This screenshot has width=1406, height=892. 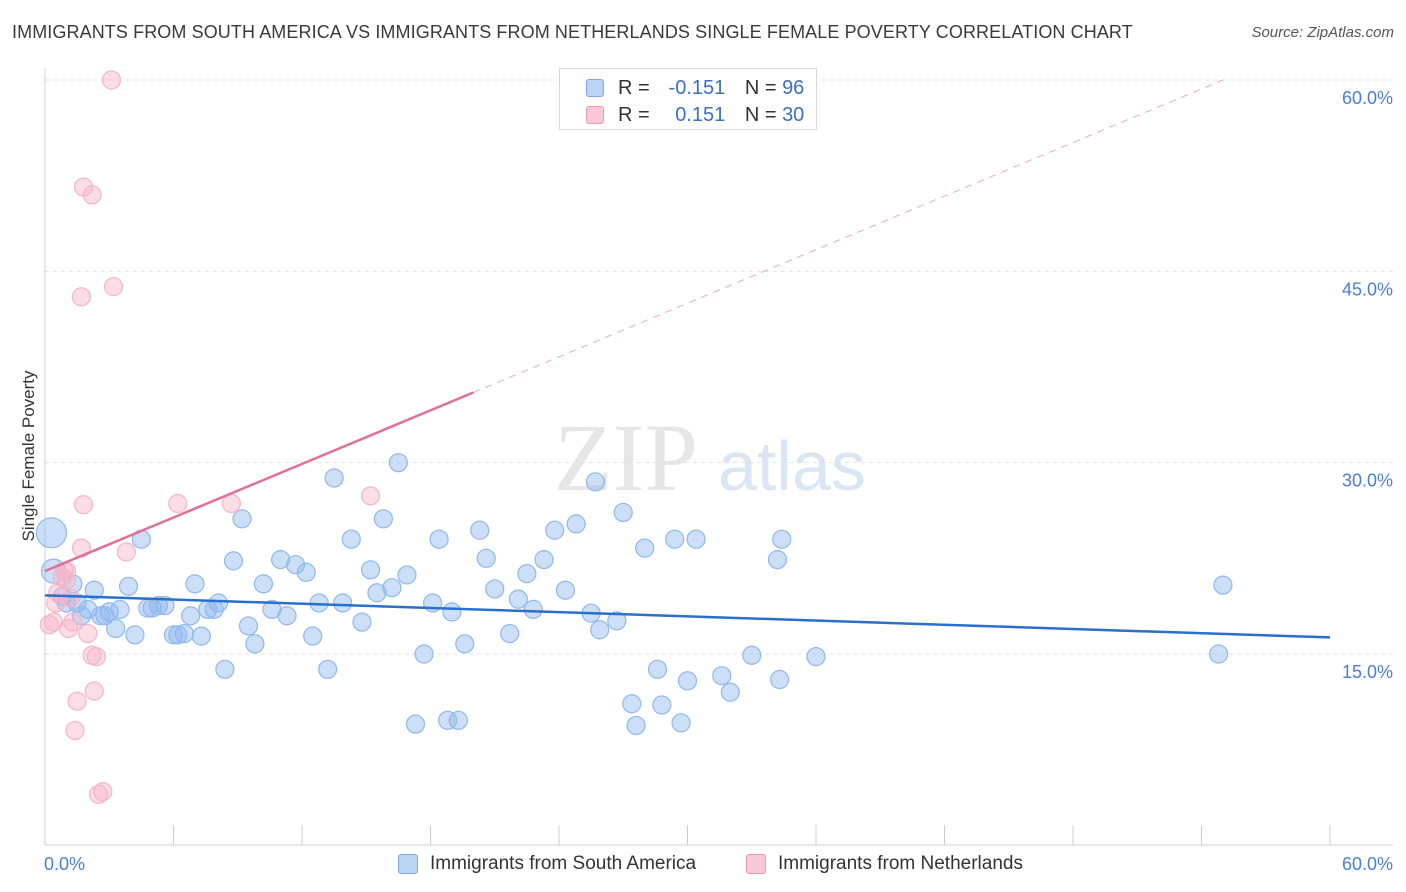 I want to click on legend-n-value: 30, so click(x=793, y=115).